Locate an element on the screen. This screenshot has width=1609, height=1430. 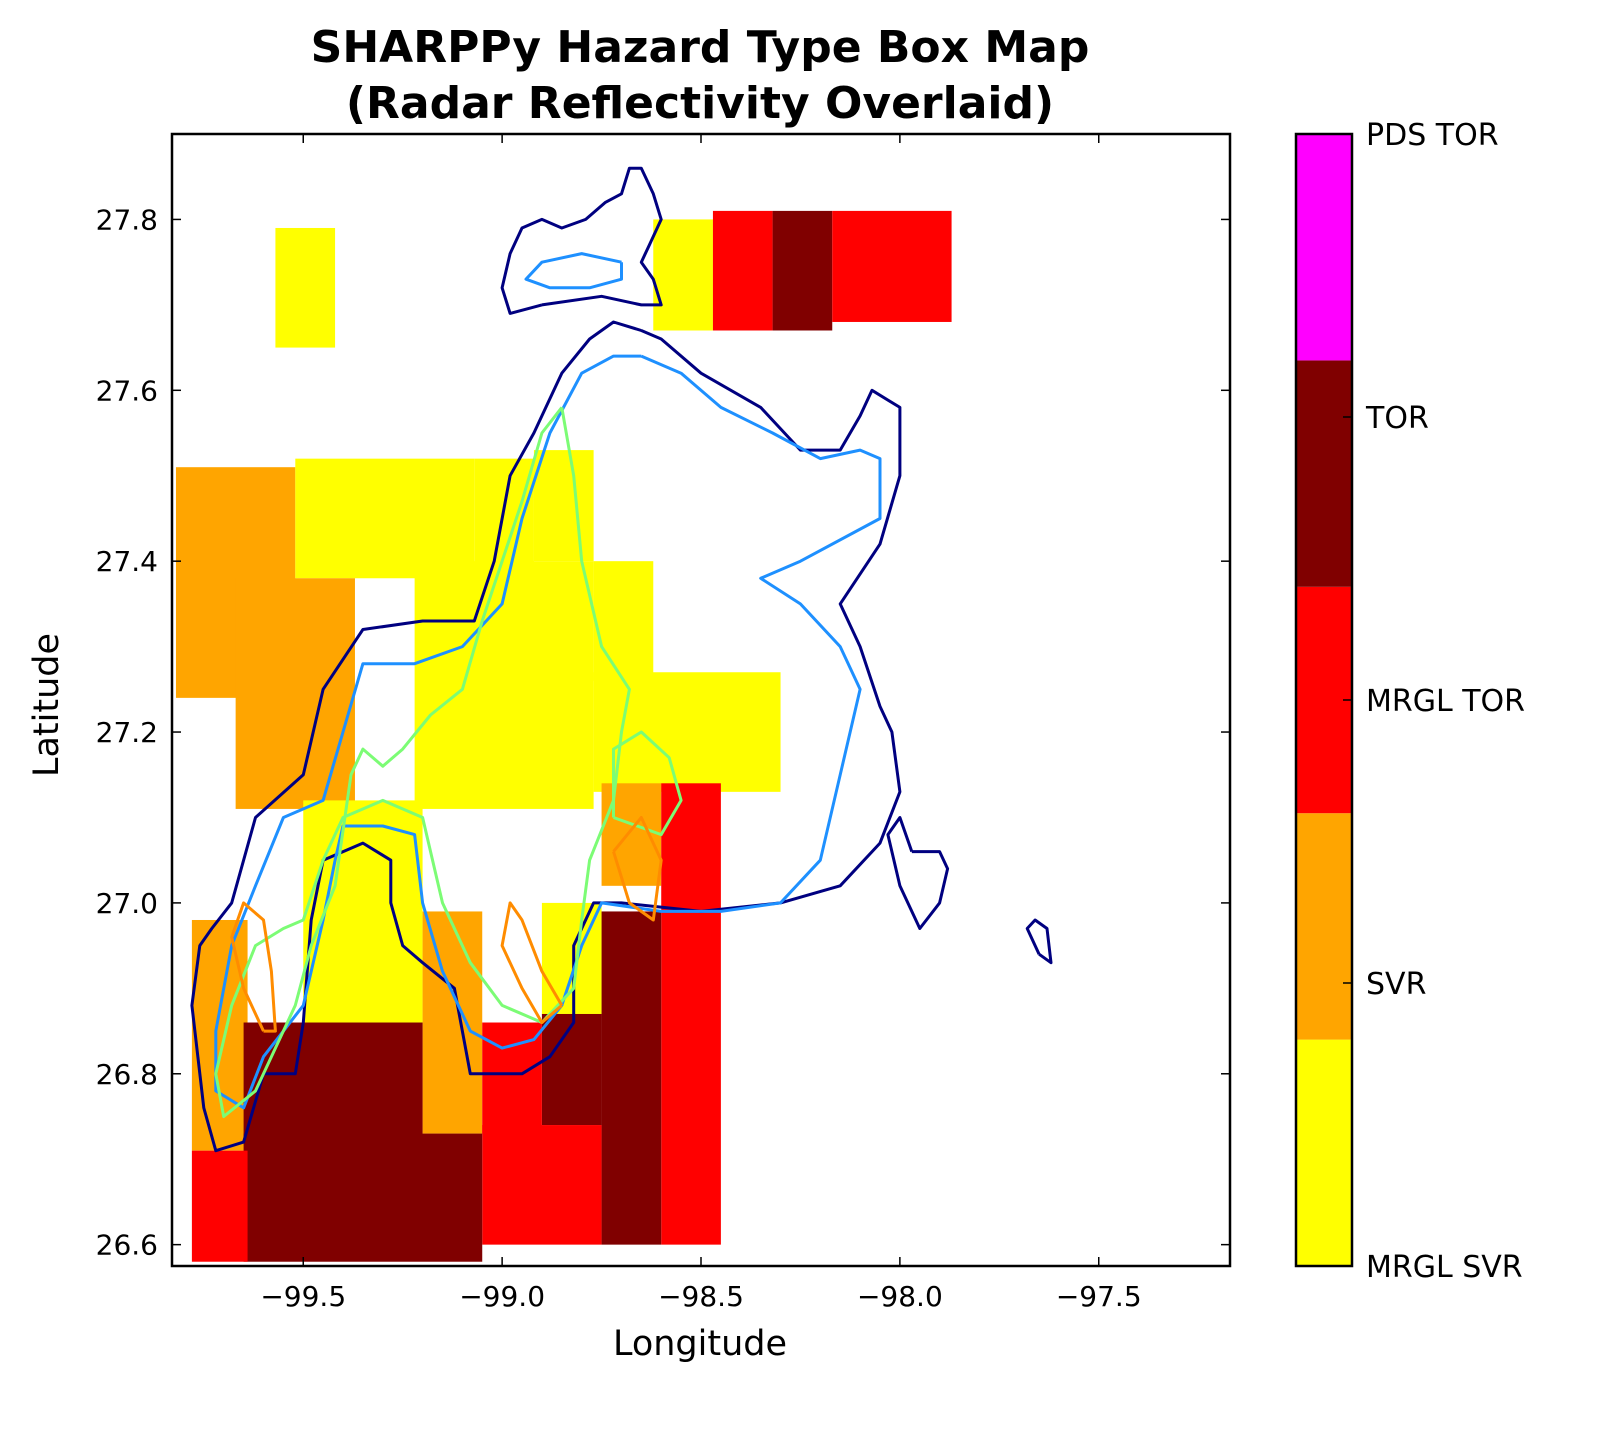
y-tick-label: 26.8 is located at coordinates (127, 1074).